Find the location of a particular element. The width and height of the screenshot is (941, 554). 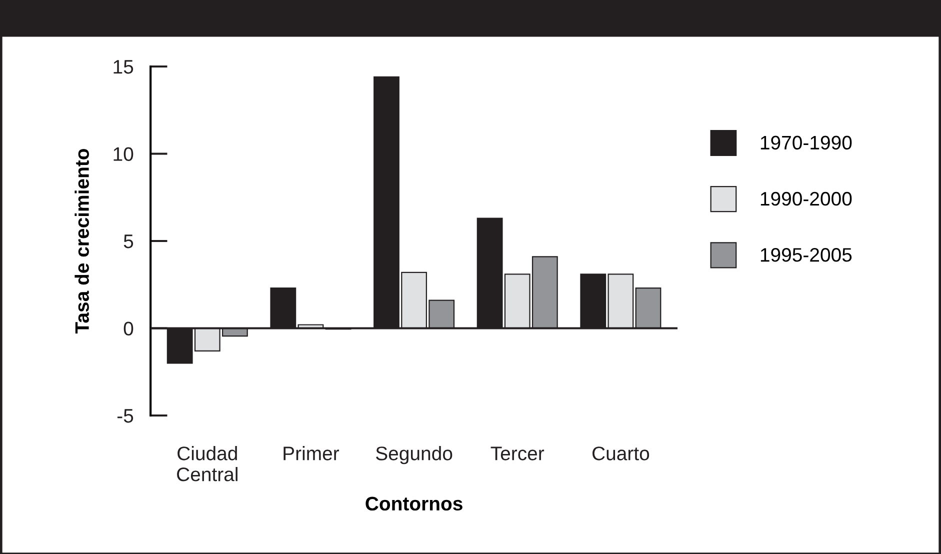

y-tick-label: 10 is located at coordinates (124, 154).